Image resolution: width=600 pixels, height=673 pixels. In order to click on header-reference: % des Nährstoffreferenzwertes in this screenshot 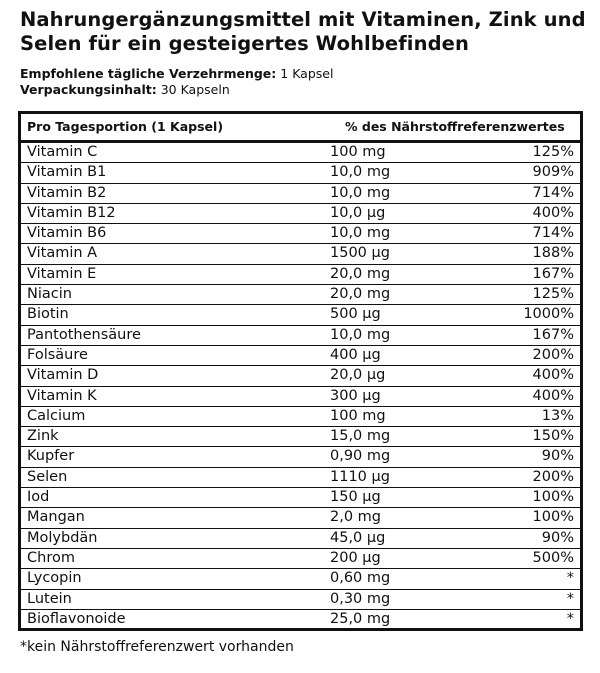, I will do `click(455, 126)`.